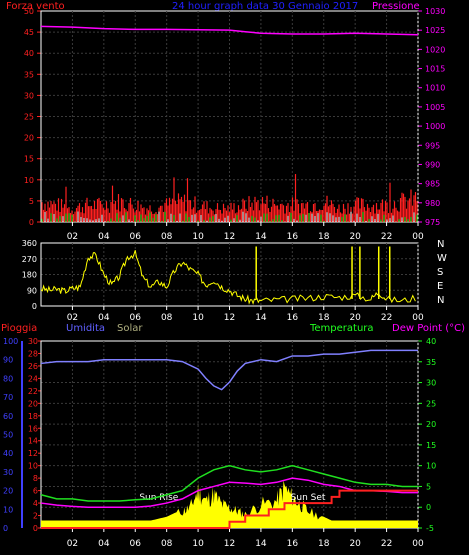  What do you see at coordinates (8, 435) in the screenshot?
I see `y-hum-label-50: 50` at bounding box center [8, 435].